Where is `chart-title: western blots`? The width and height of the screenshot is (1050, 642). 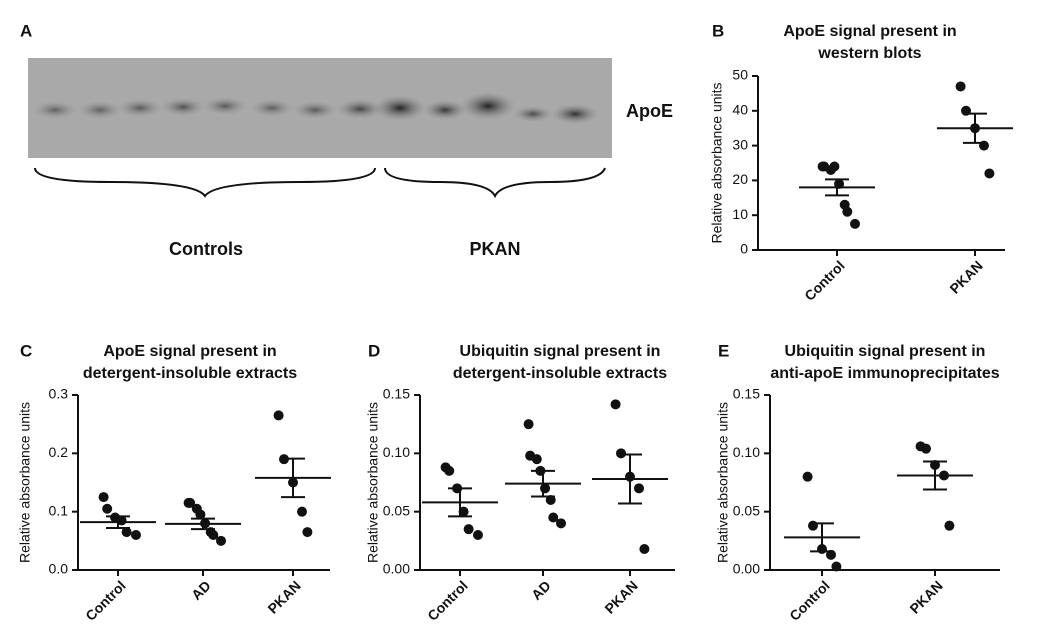 chart-title: western blots is located at coordinates (869, 53).